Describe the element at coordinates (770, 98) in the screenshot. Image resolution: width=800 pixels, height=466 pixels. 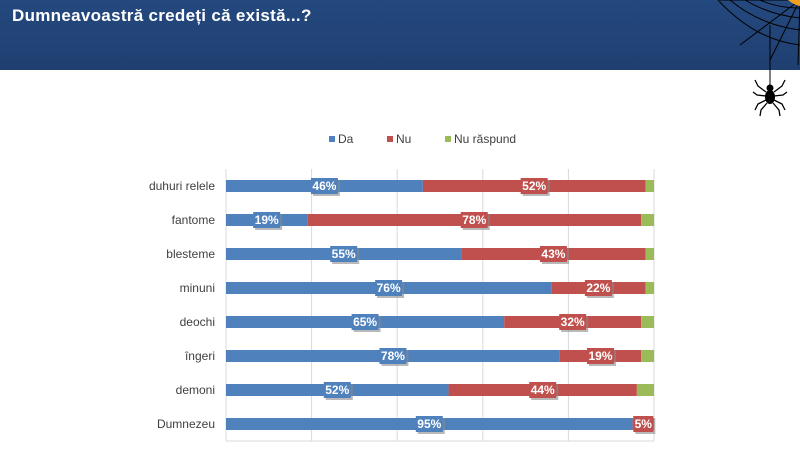
I see `spider-icon` at that location.